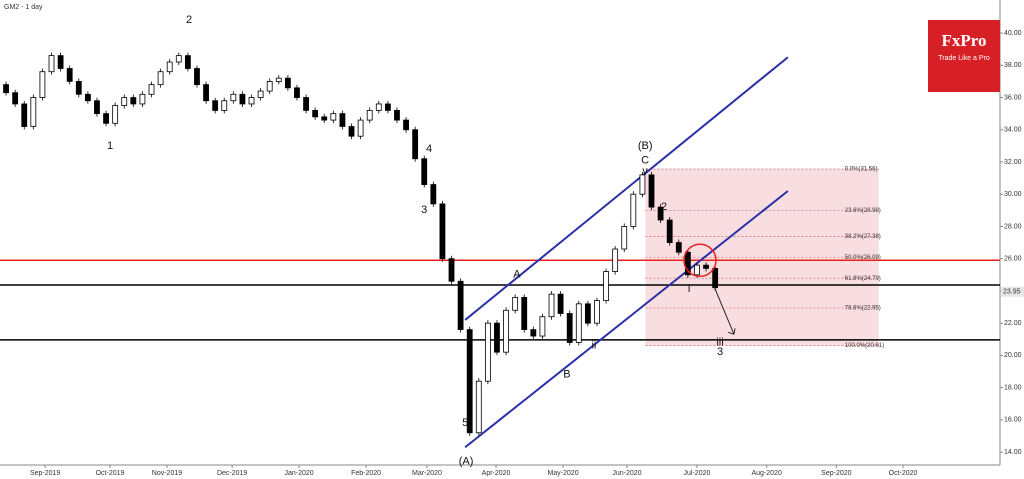 This screenshot has width=1024, height=479. I want to click on wave-label: C, so click(645, 160).